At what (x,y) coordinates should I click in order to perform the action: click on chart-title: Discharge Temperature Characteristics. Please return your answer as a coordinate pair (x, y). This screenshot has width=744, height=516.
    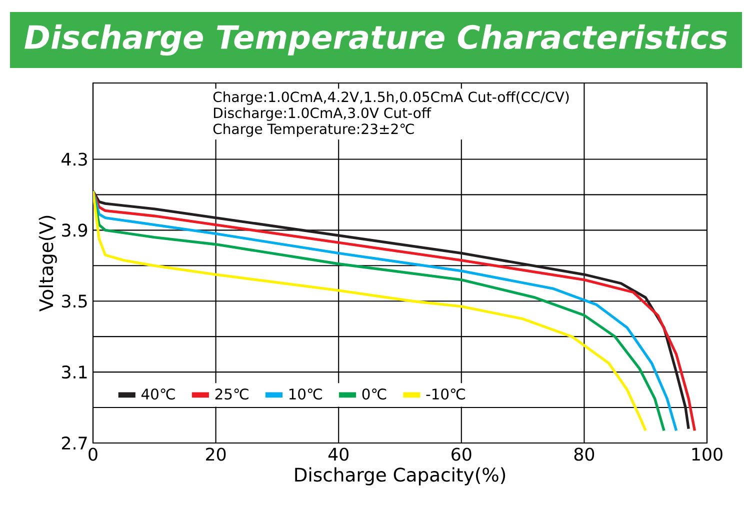
    Looking at the image, I should click on (375, 40).